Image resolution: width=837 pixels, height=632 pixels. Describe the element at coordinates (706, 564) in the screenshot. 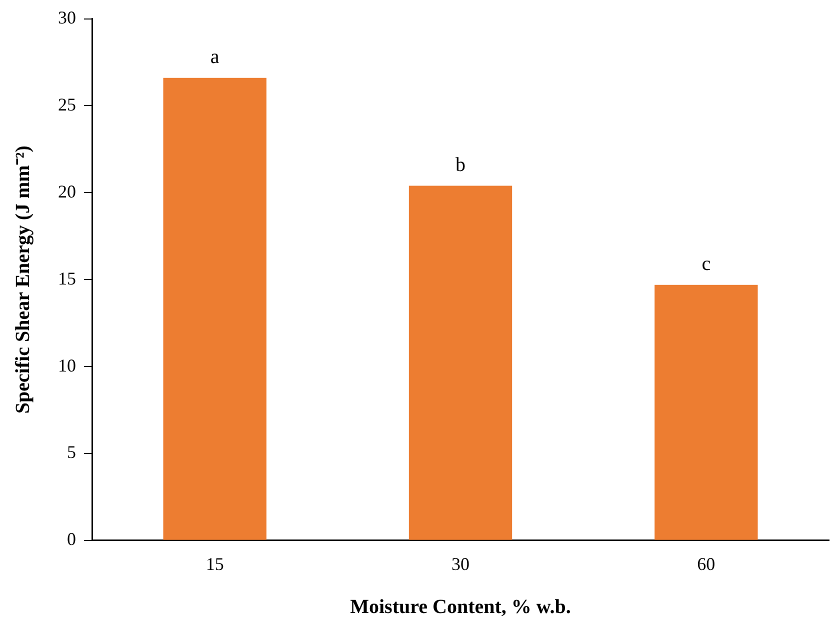

I see `x-tick-label: 60` at that location.